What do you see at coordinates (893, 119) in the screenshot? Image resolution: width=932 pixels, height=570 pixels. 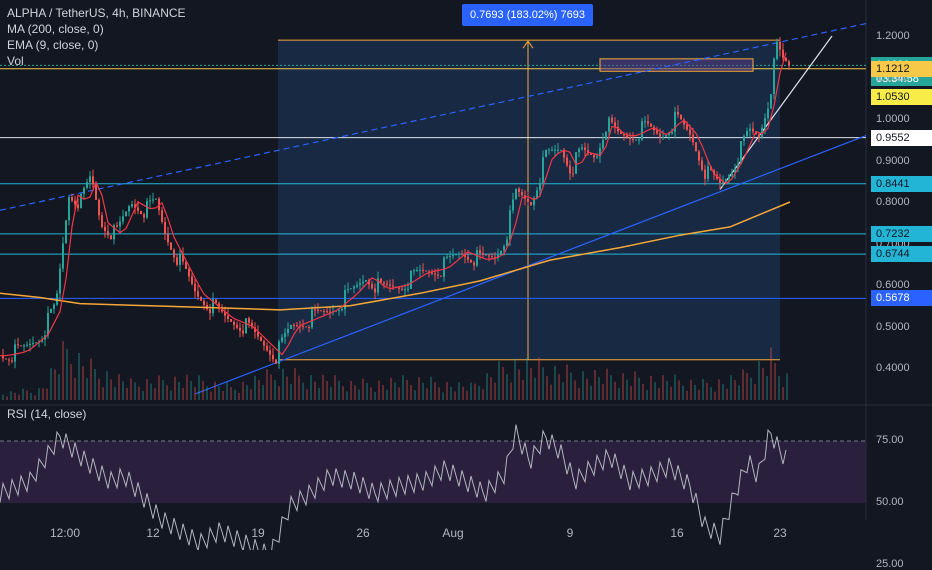 I see `price-axis-tick: 1.0000` at bounding box center [893, 119].